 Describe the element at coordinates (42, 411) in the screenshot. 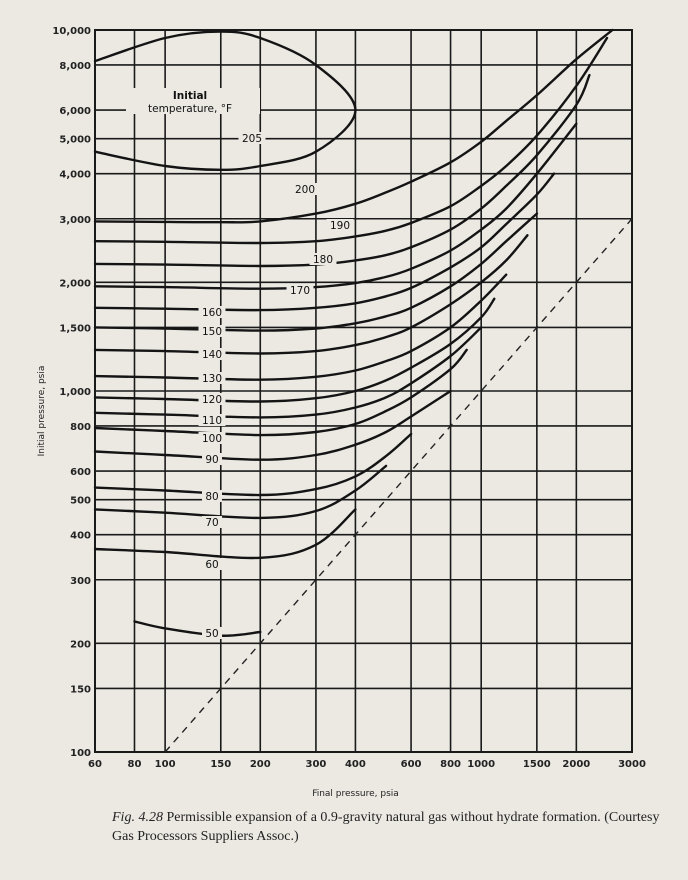

I see `y-axis-title: Initial pressure, psia` at that location.